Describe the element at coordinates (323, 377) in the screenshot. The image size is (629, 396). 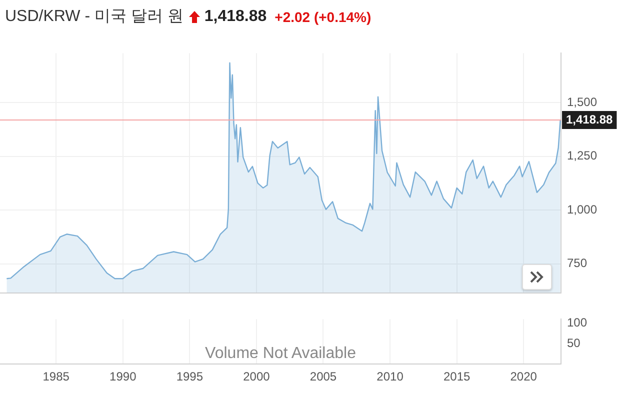
I see `x-tick-label: 2005` at that location.